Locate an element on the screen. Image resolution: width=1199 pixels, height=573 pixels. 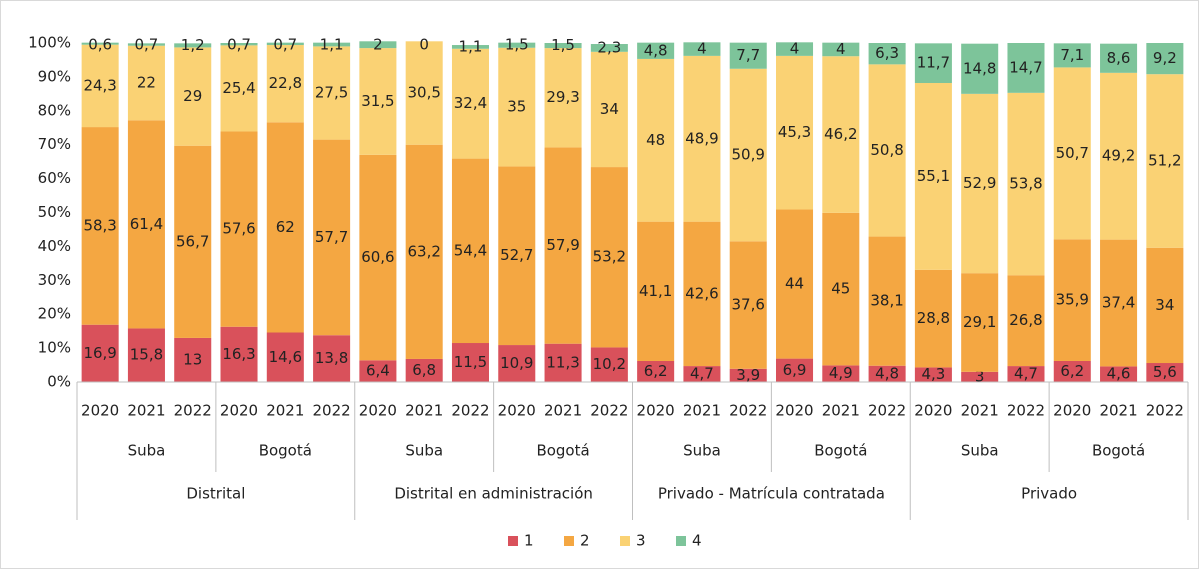
data-label: 7,7 is located at coordinates (748, 55).